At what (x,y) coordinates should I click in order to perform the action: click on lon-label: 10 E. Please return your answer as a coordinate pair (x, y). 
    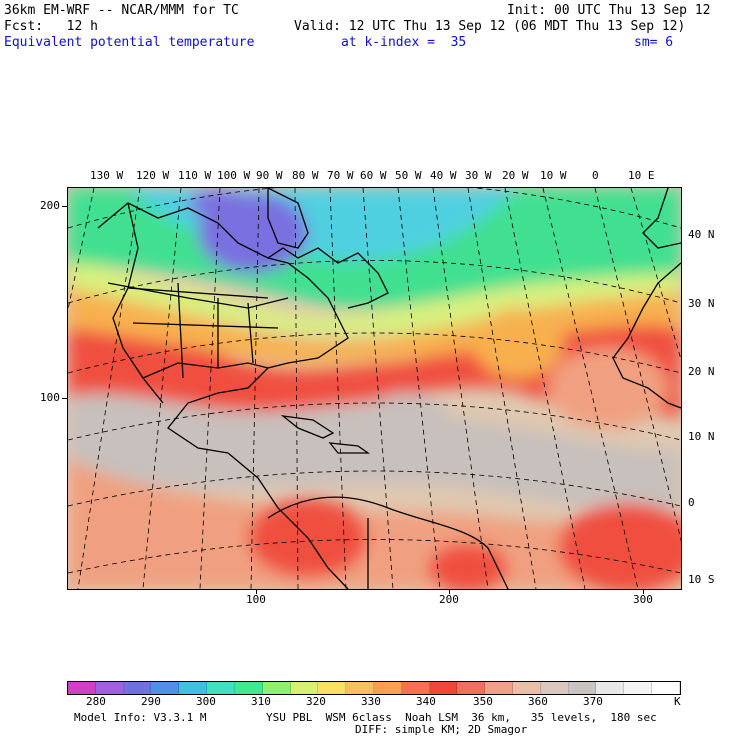
    Looking at the image, I should click on (641, 175).